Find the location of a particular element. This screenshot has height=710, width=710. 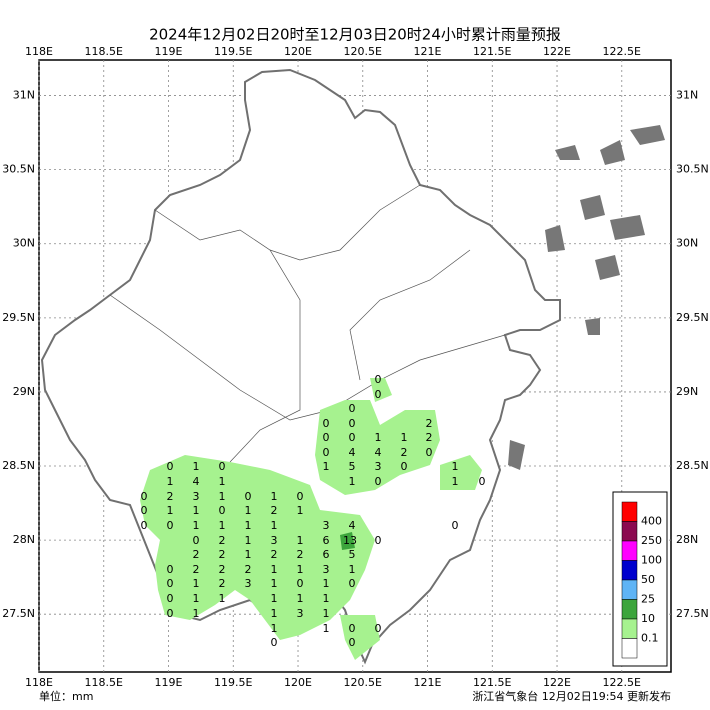

station-value: 13 is located at coordinates (350, 540).